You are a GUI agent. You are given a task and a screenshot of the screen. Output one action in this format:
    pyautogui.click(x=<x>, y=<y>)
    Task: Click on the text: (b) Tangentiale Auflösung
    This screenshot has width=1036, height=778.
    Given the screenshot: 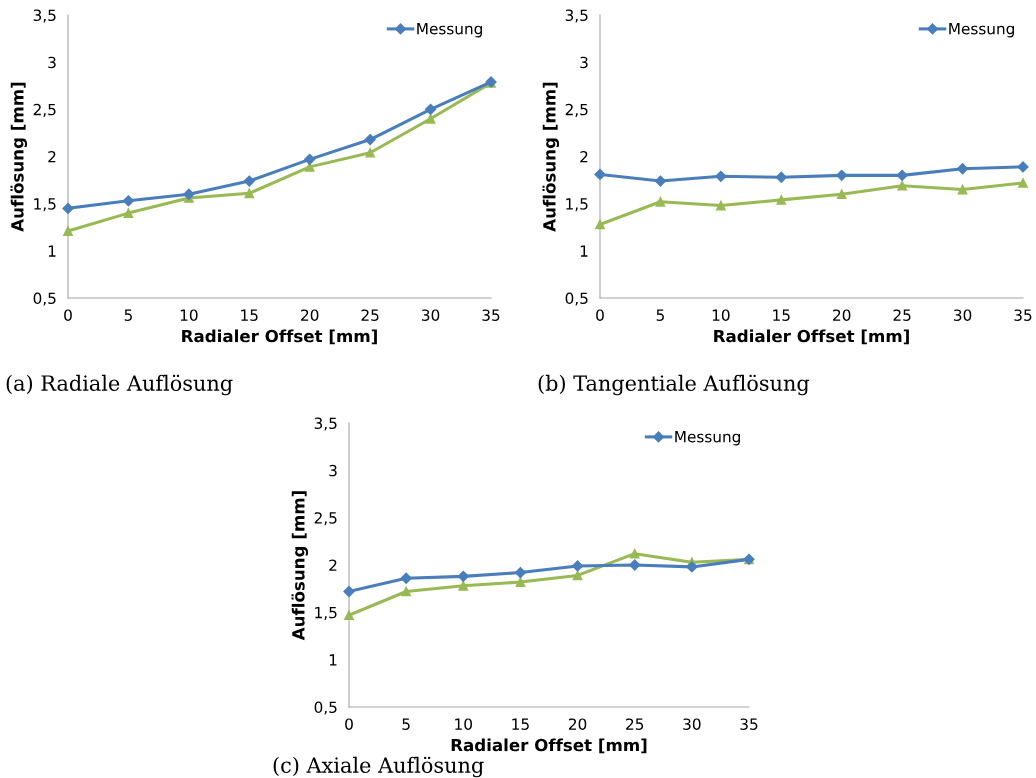 What is the action you would take?
    pyautogui.click(x=674, y=385)
    